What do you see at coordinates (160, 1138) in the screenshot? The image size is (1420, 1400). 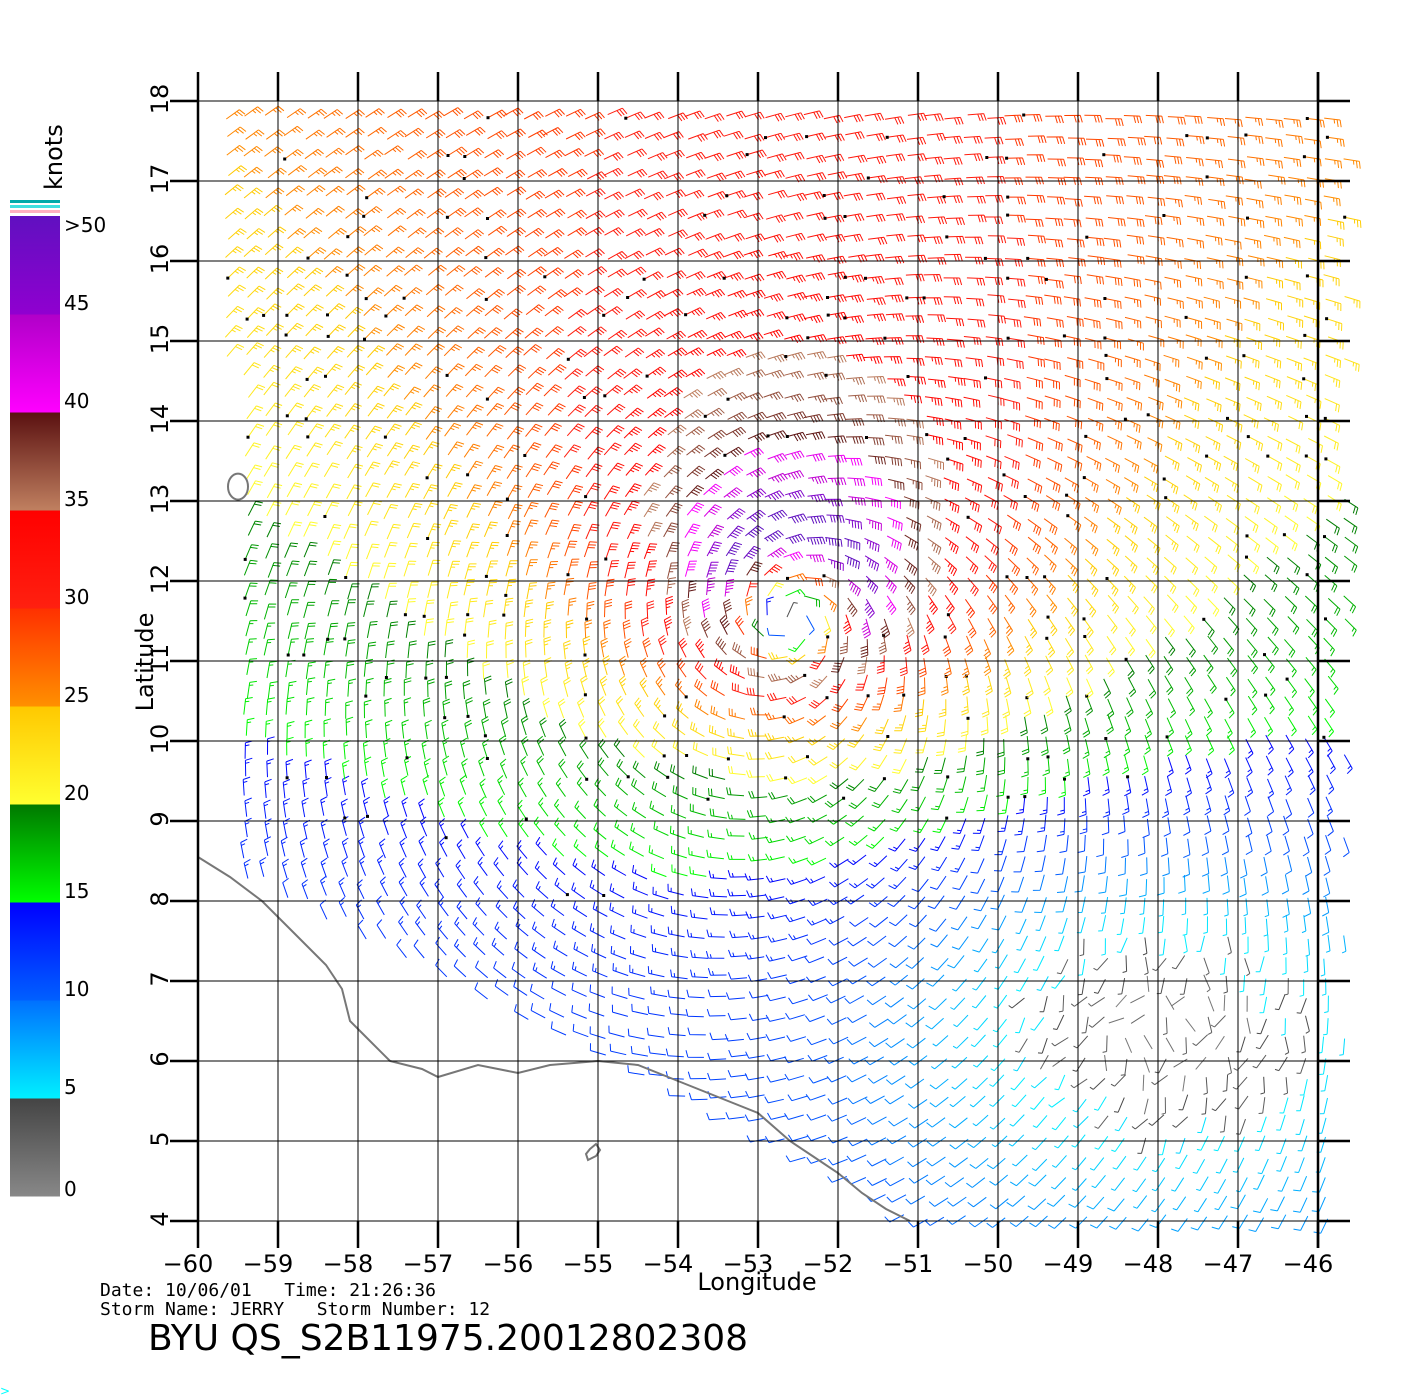 I see `latitude-tick-label: 5` at bounding box center [160, 1138].